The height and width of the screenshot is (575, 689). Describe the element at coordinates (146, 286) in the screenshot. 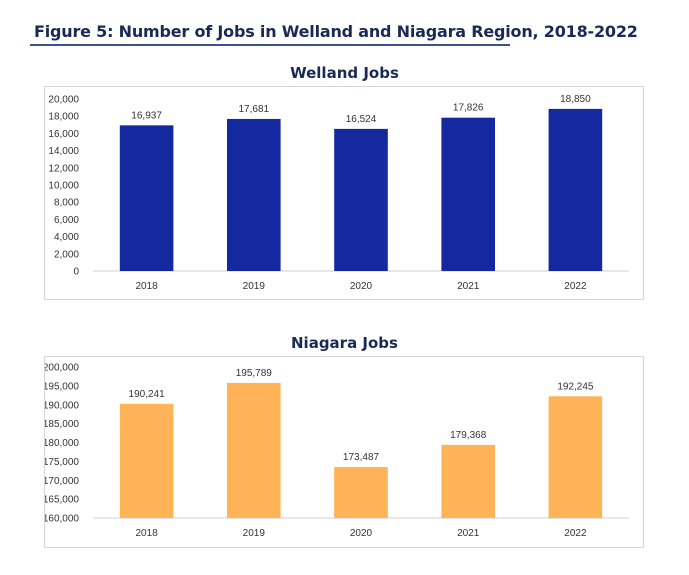

I see `welland-category-label: 2018` at that location.